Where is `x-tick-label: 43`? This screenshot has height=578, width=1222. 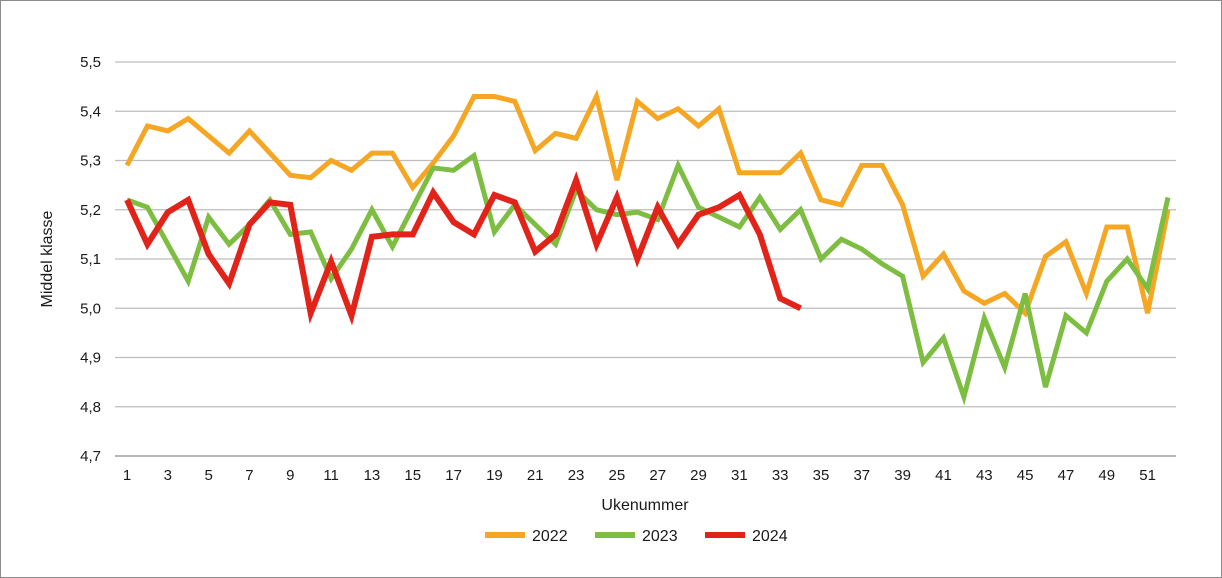 x-tick-label: 43 is located at coordinates (984, 475).